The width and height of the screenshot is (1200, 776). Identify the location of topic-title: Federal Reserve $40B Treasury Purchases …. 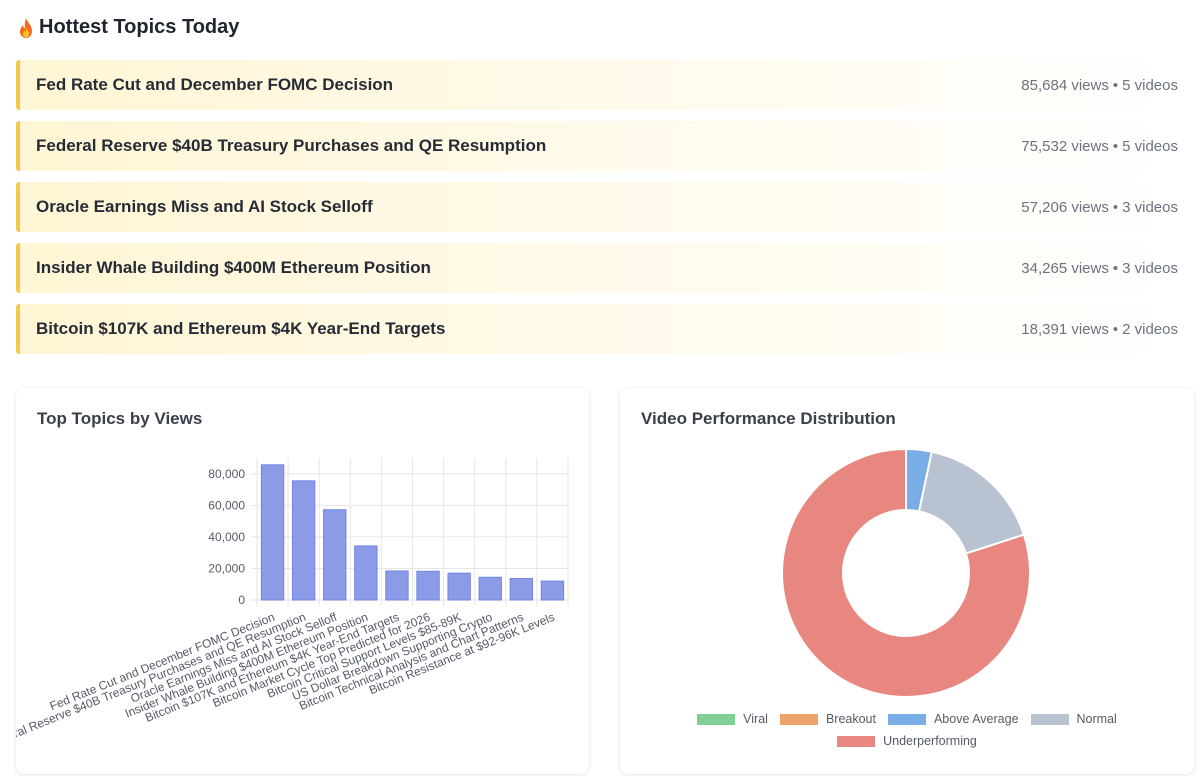
(291, 145).